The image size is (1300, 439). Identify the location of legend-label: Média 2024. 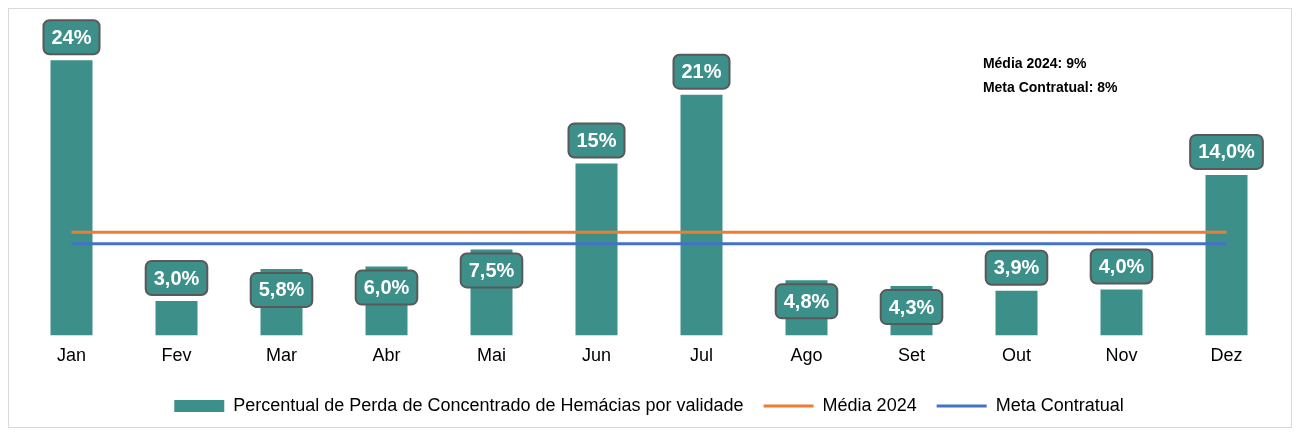
(869, 404).